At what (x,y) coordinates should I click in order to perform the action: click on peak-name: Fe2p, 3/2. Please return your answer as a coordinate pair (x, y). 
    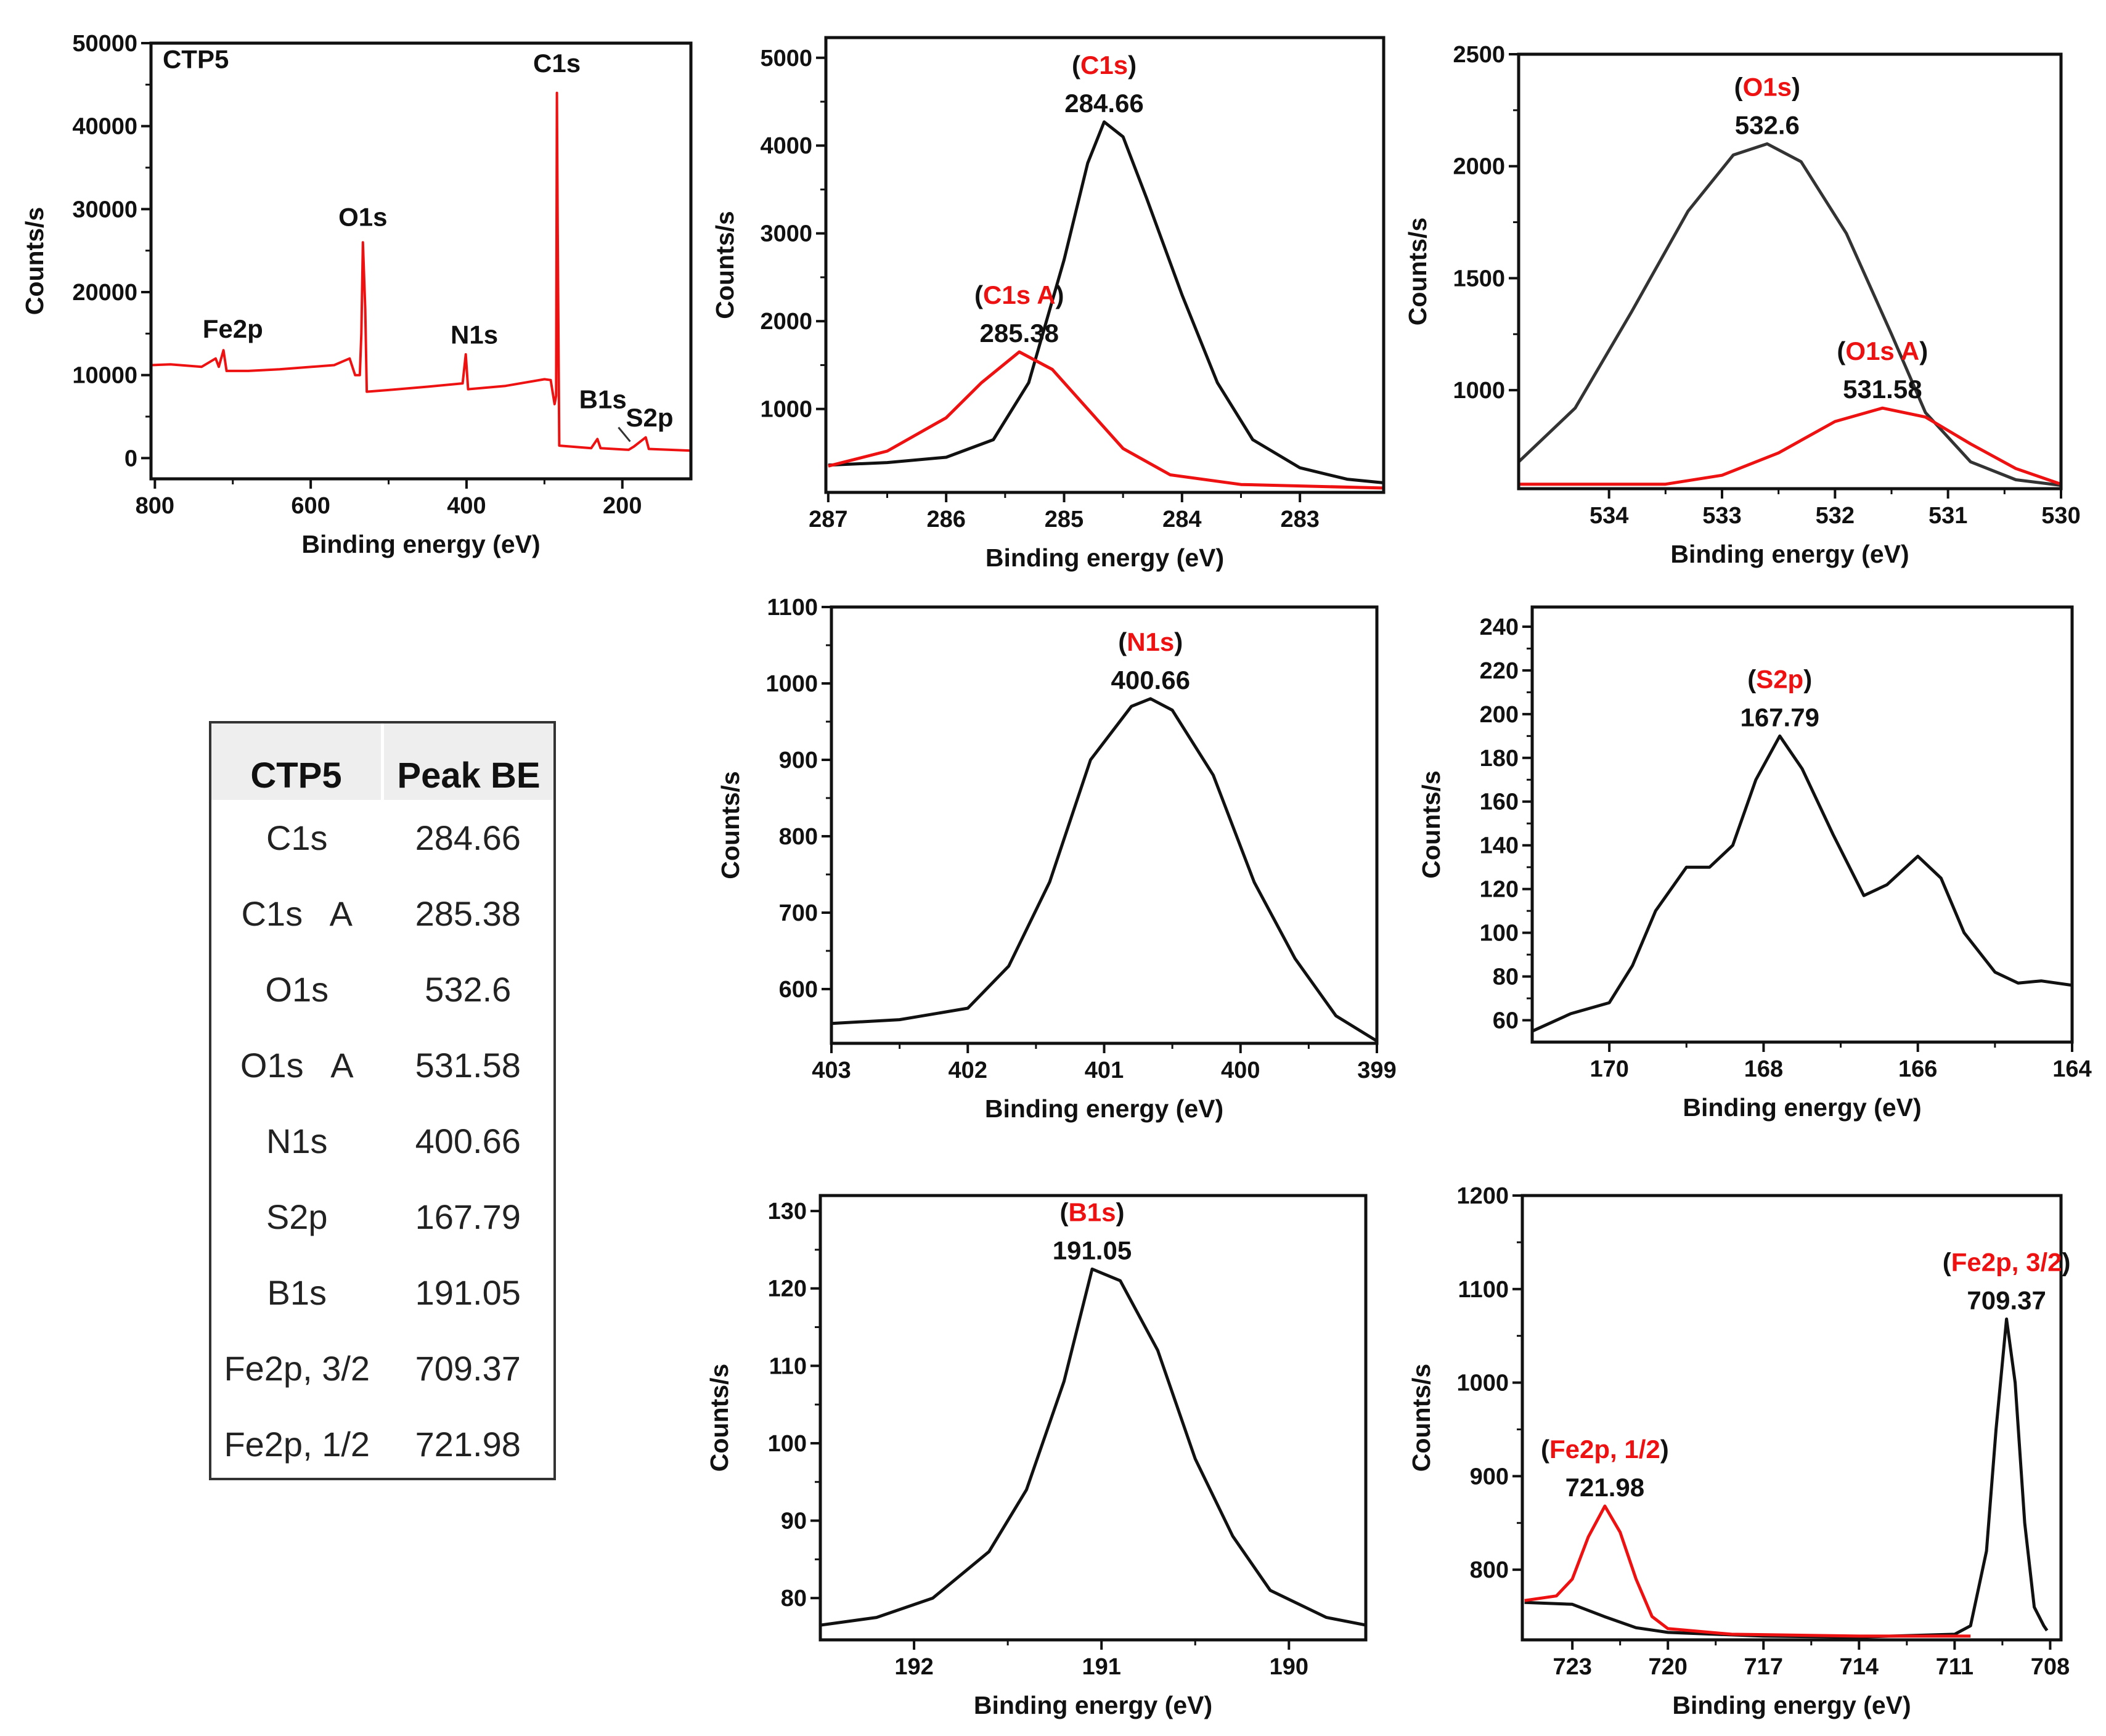
    Looking at the image, I should click on (2006, 1262).